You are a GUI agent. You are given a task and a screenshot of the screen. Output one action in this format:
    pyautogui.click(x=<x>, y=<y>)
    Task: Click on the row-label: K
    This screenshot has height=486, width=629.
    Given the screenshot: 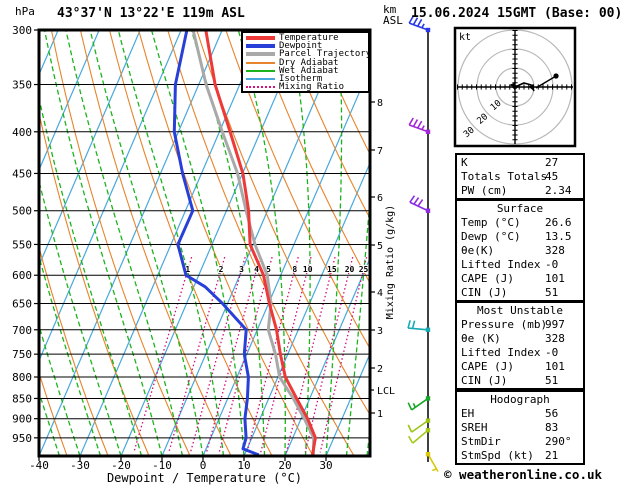 What is the action you would take?
    pyautogui.click(x=464, y=162)
    